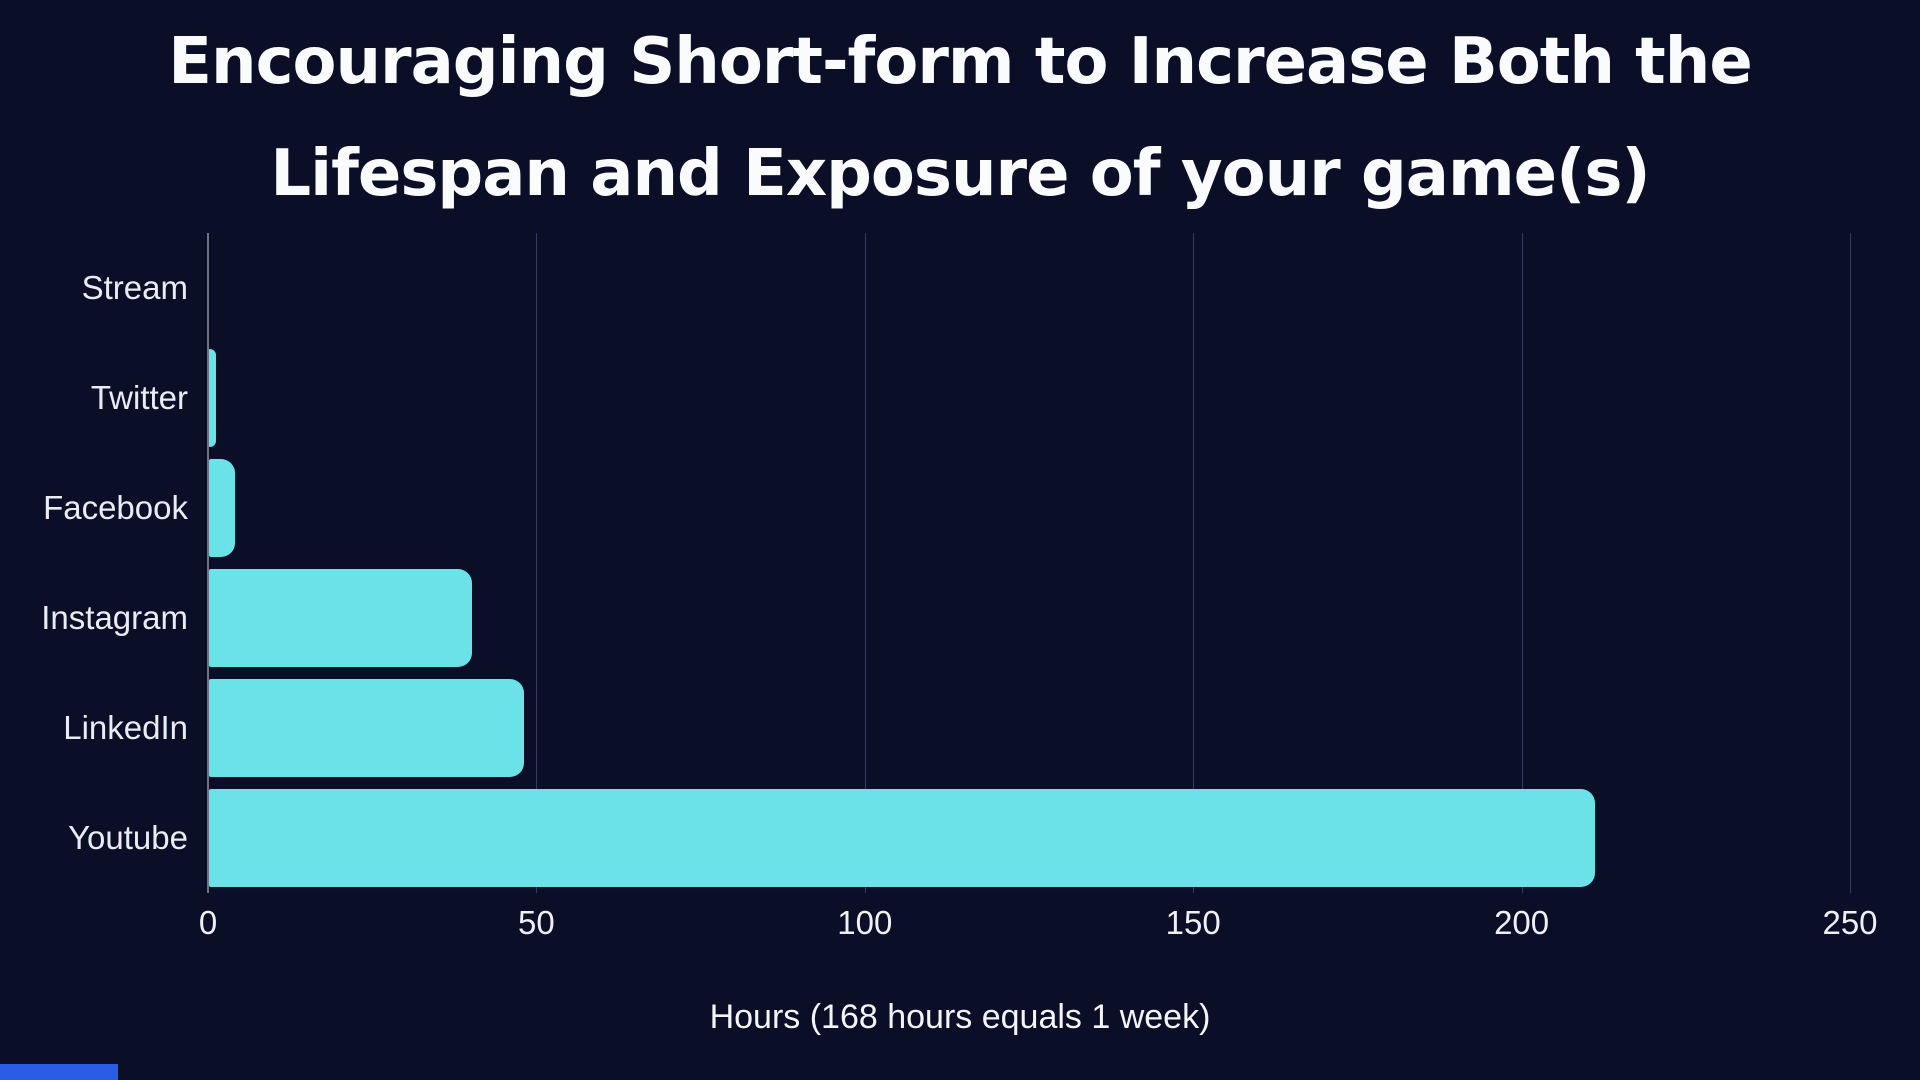 The image size is (1920, 1080). What do you see at coordinates (1029, 398) in the screenshot?
I see `bar-row-twitter` at bounding box center [1029, 398].